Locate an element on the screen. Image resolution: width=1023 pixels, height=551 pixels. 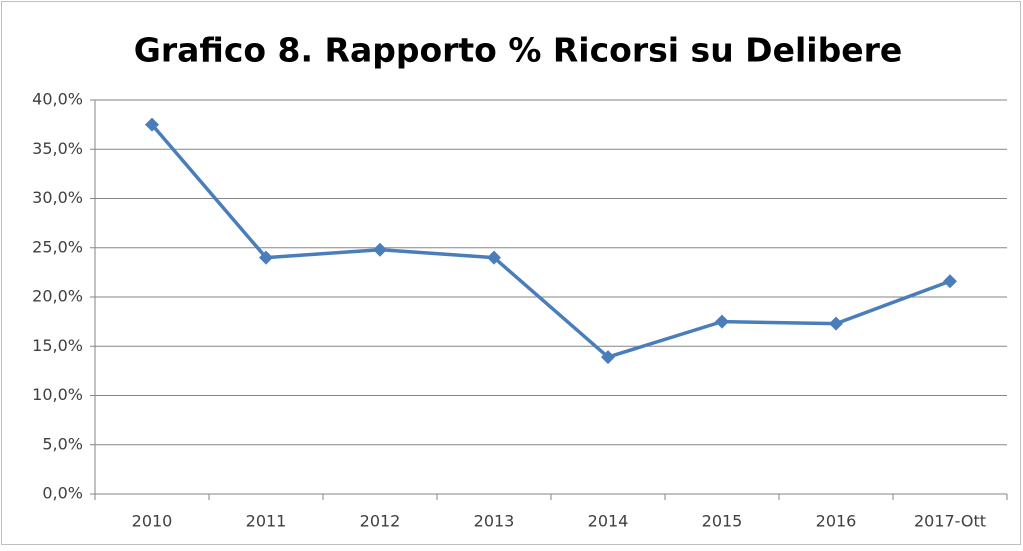
y-tick-label: 40,0% is located at coordinates (57, 99).